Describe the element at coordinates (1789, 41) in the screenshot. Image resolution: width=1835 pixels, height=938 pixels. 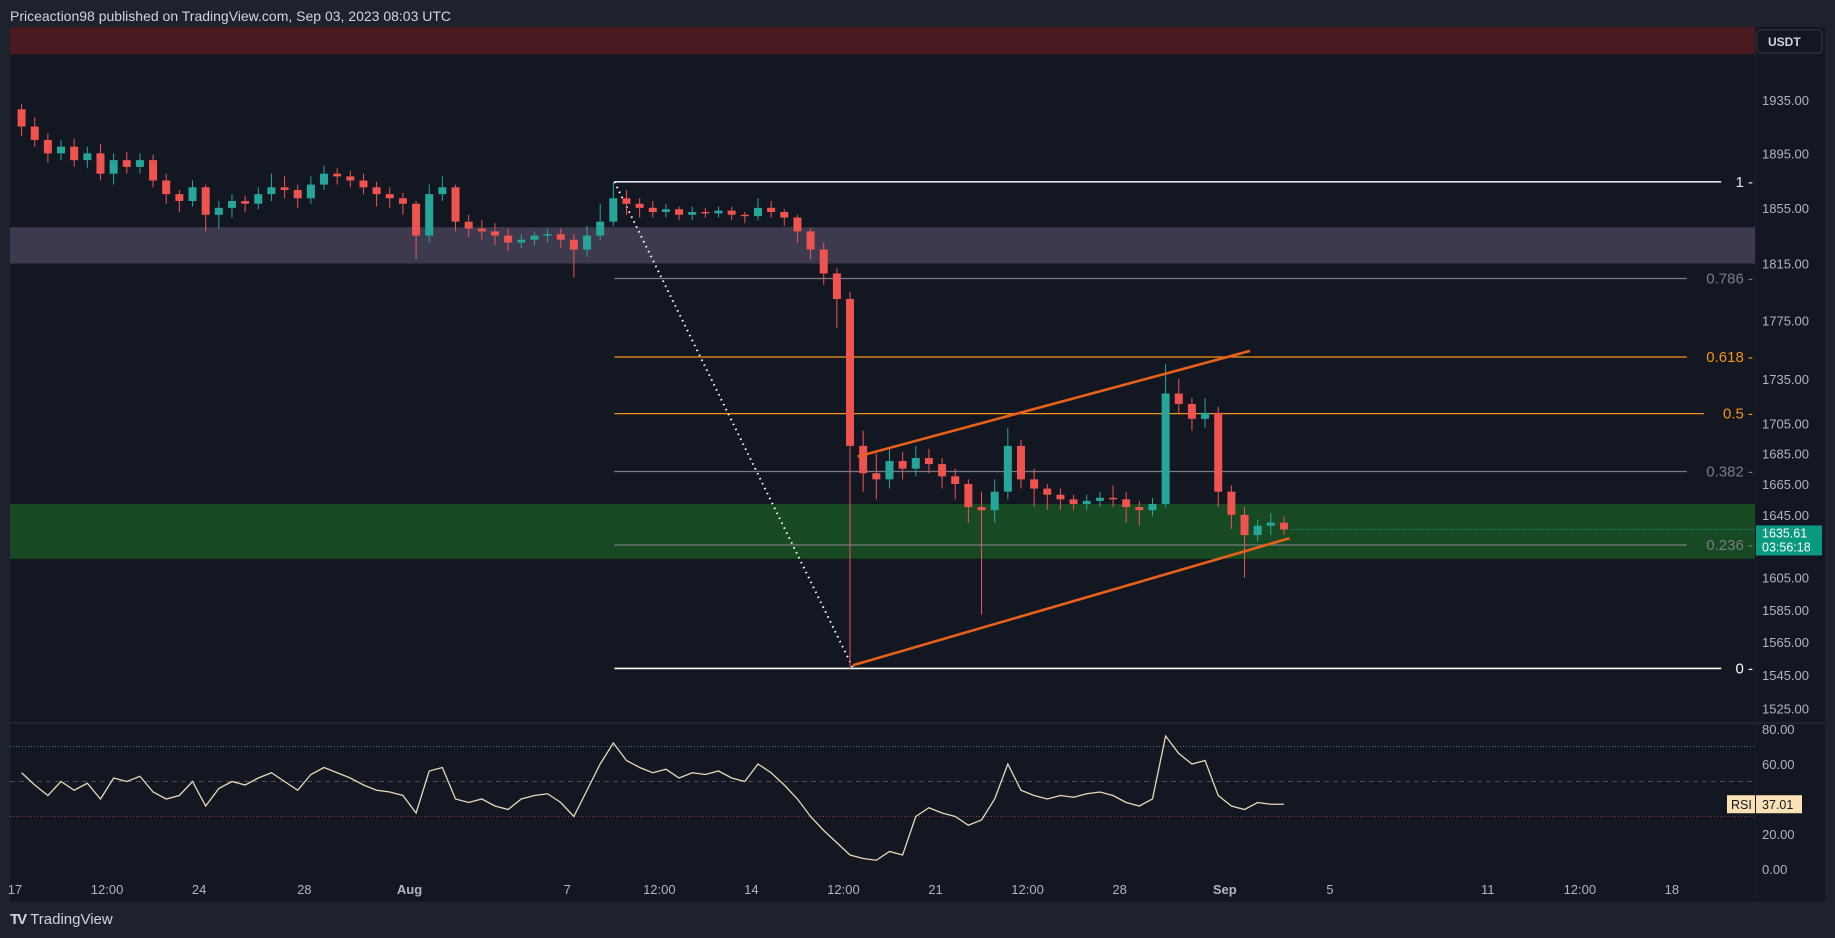
I see `currency-button: USDT` at that location.